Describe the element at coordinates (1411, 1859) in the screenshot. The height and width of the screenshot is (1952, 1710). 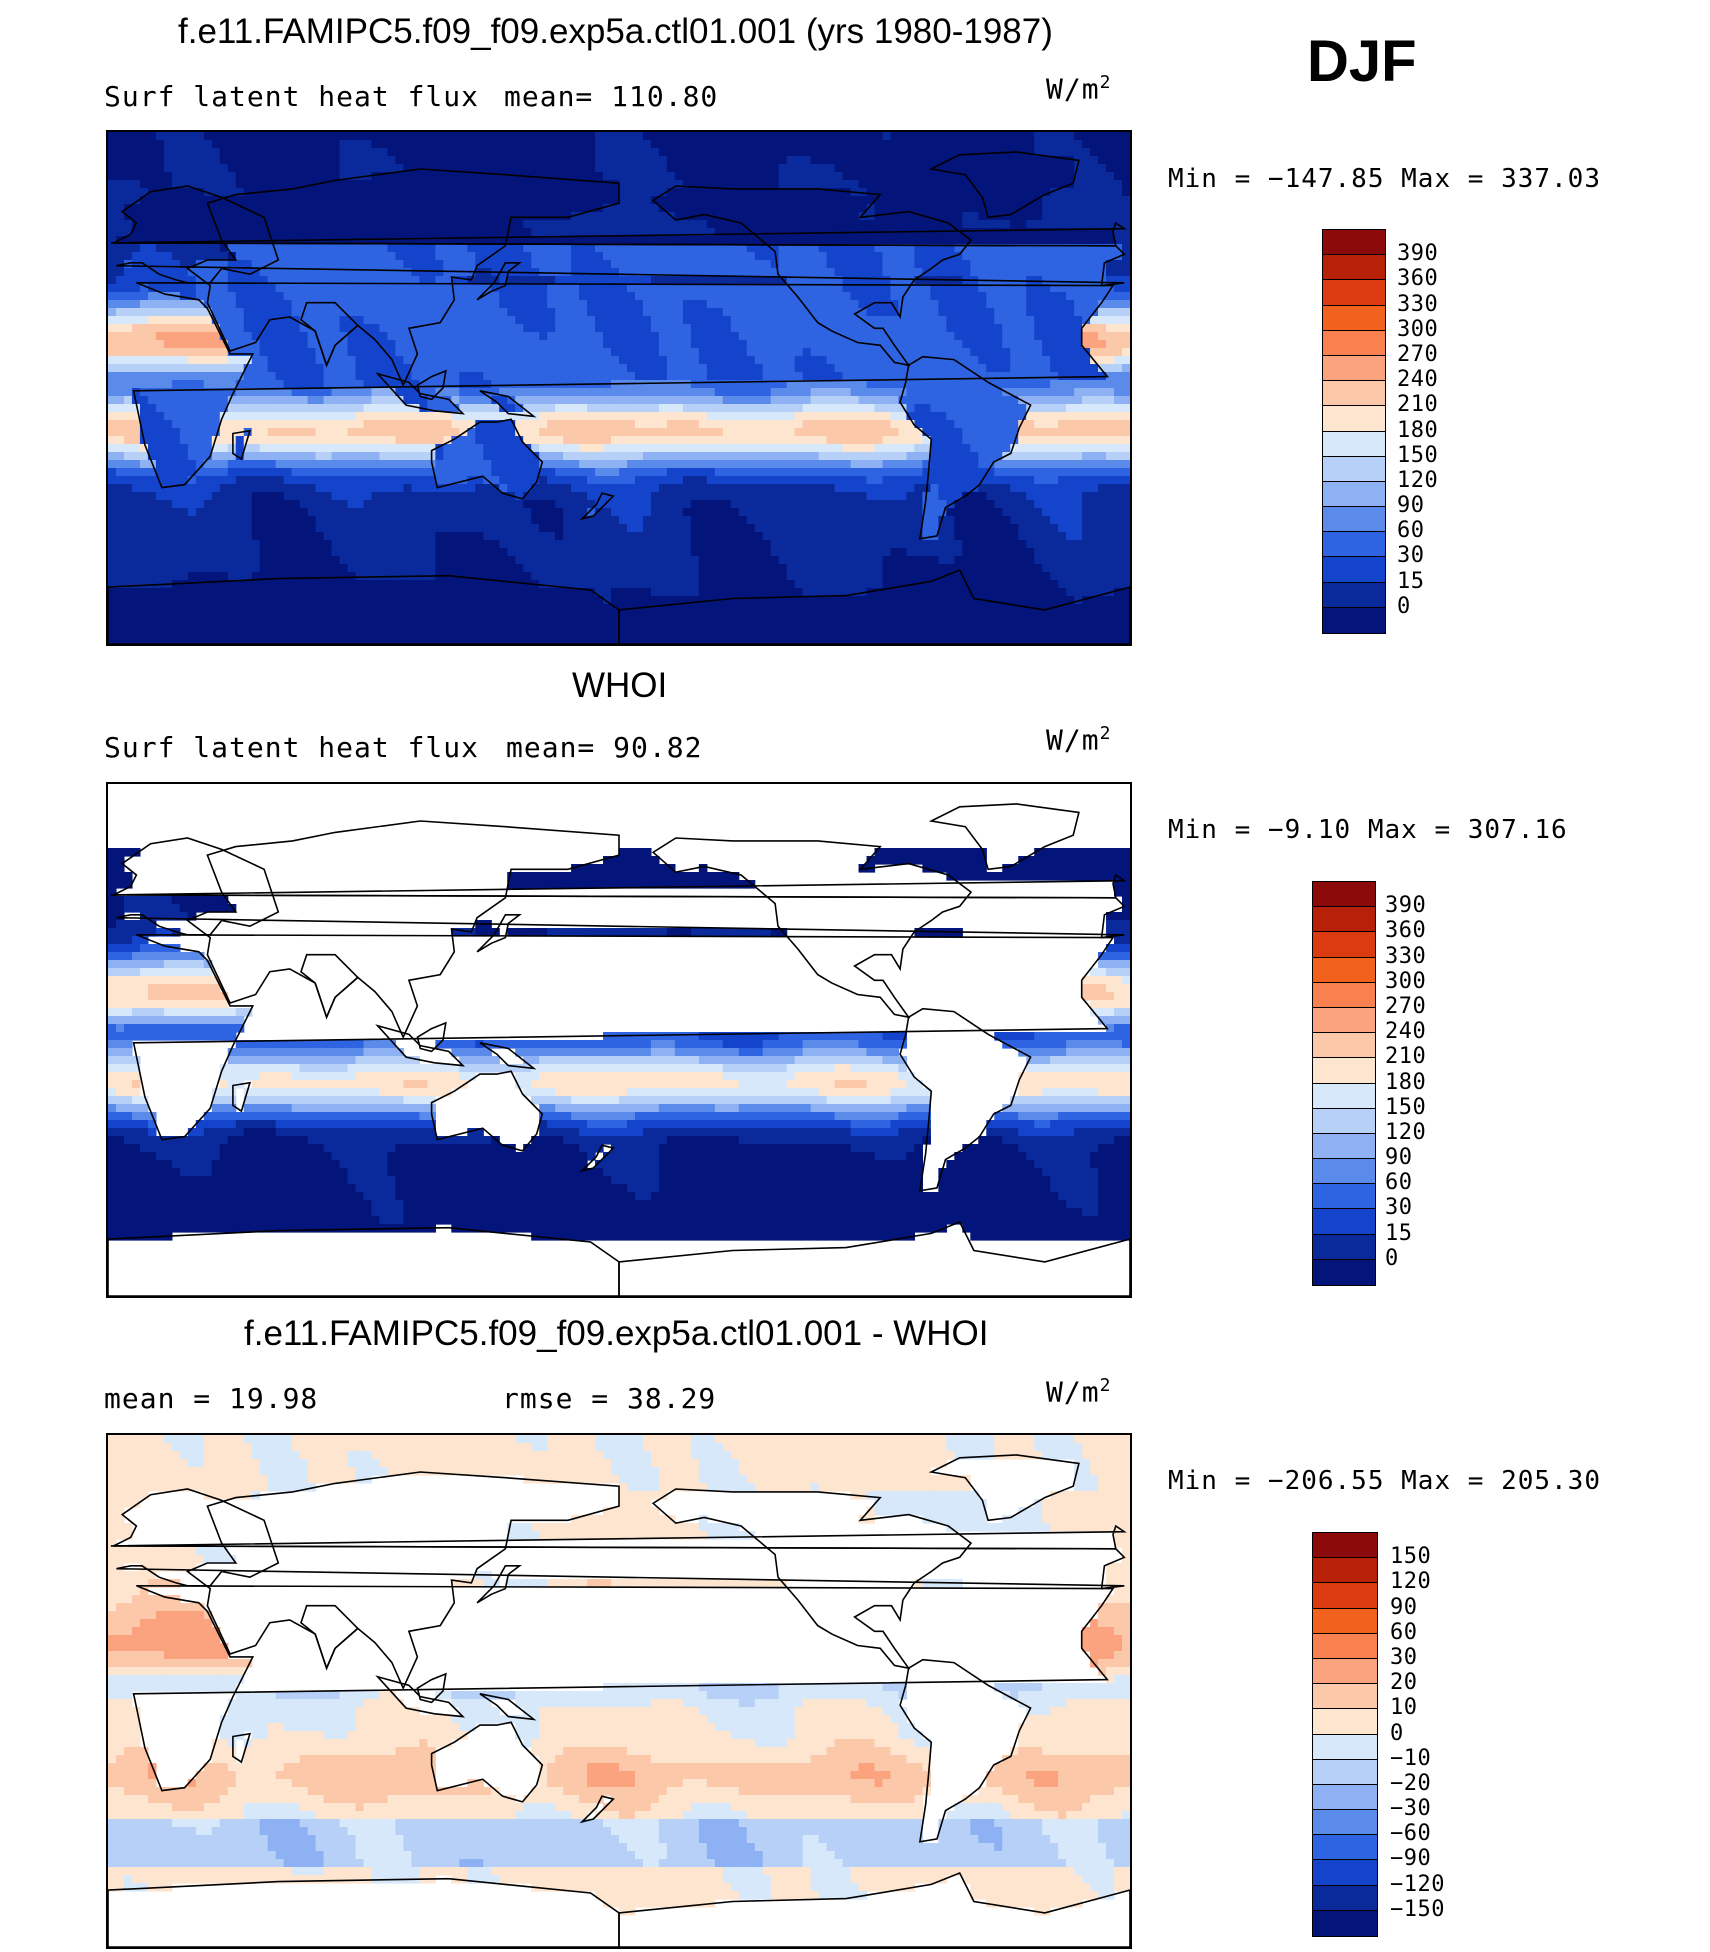
I see `colorbar-tick-label: −90` at that location.